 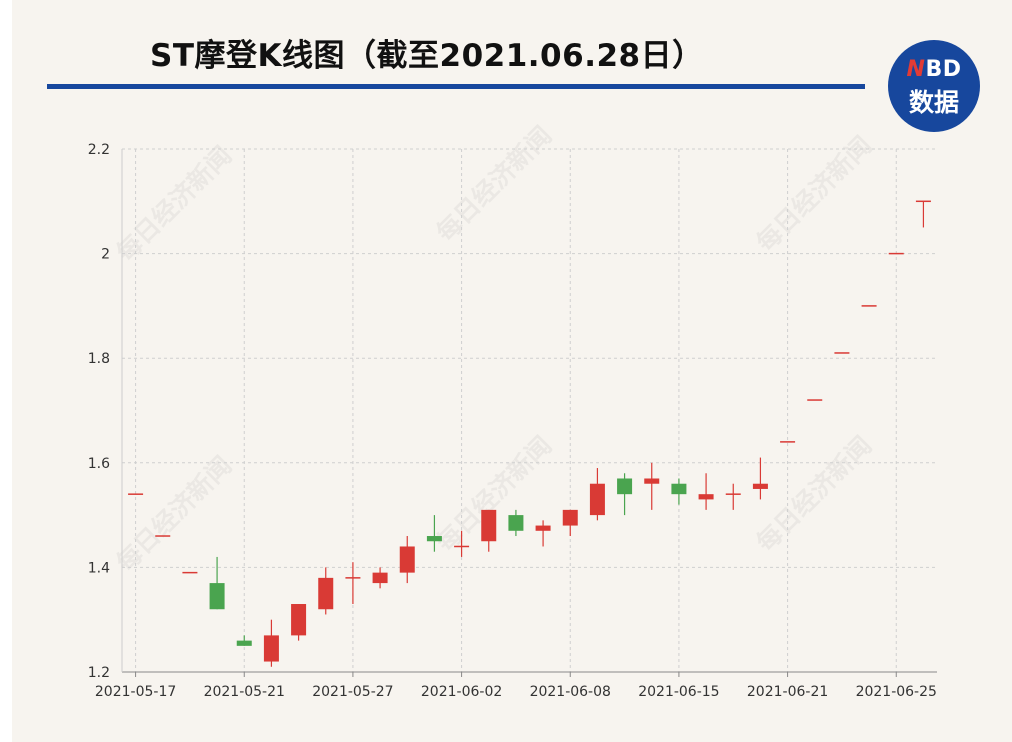 What do you see at coordinates (244, 692) in the screenshot?
I see `x-tick-label: 2021-05-21` at bounding box center [244, 692].